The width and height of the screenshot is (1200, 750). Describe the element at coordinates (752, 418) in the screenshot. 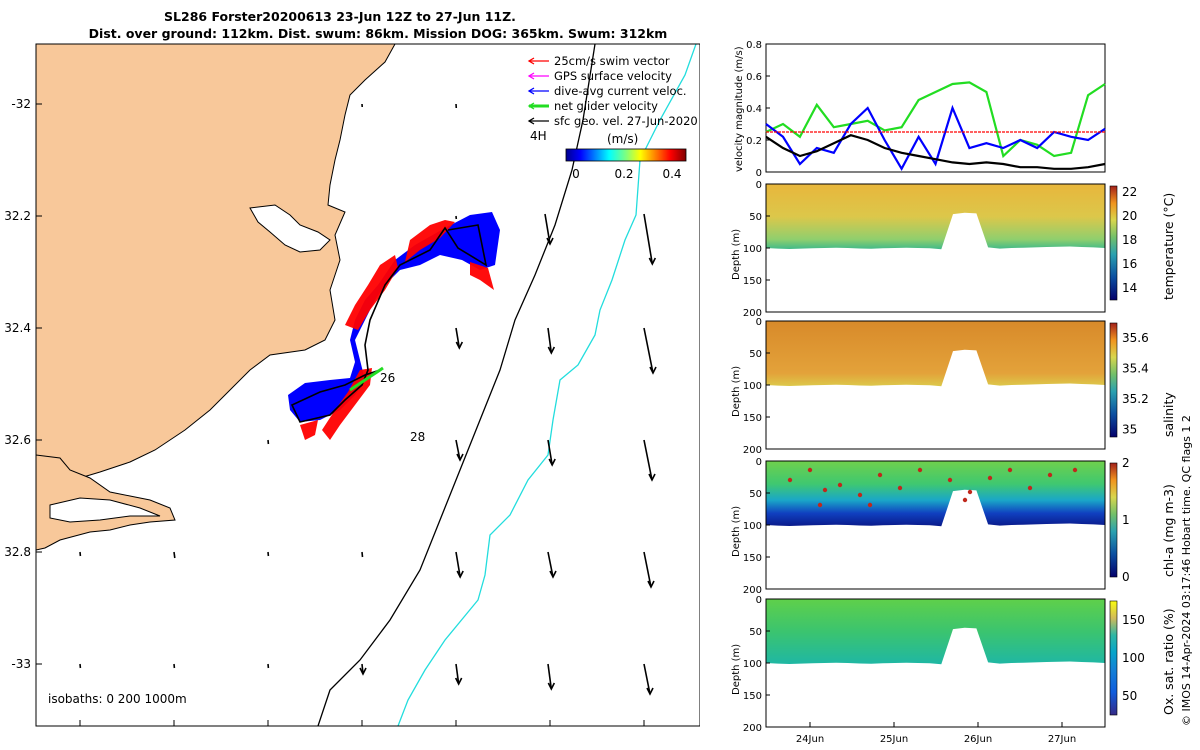

I see `depth-tick-label: 150` at that location.